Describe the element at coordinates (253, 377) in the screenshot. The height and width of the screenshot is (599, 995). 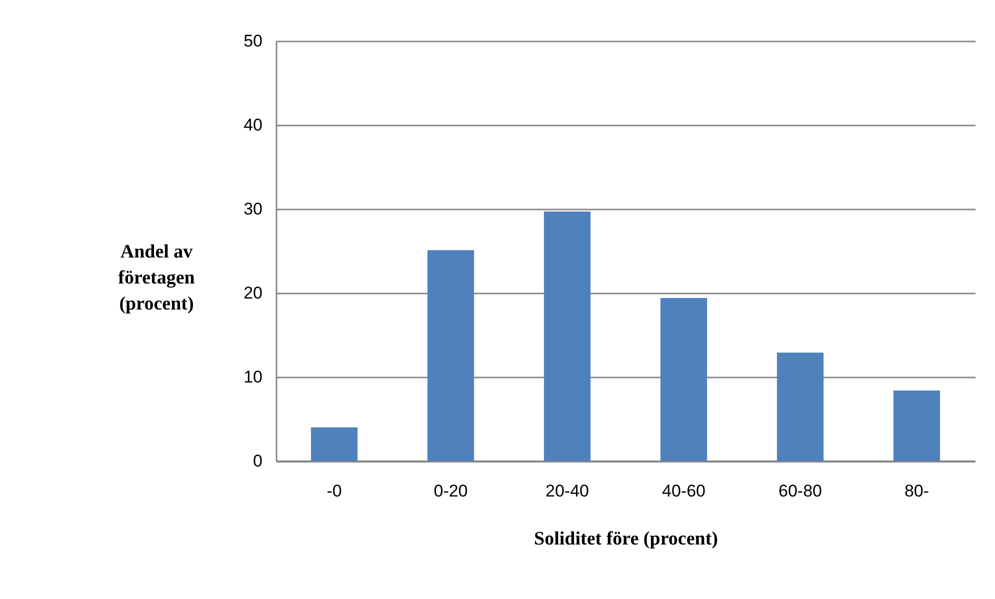
I see `y-tick-label: 10` at that location.